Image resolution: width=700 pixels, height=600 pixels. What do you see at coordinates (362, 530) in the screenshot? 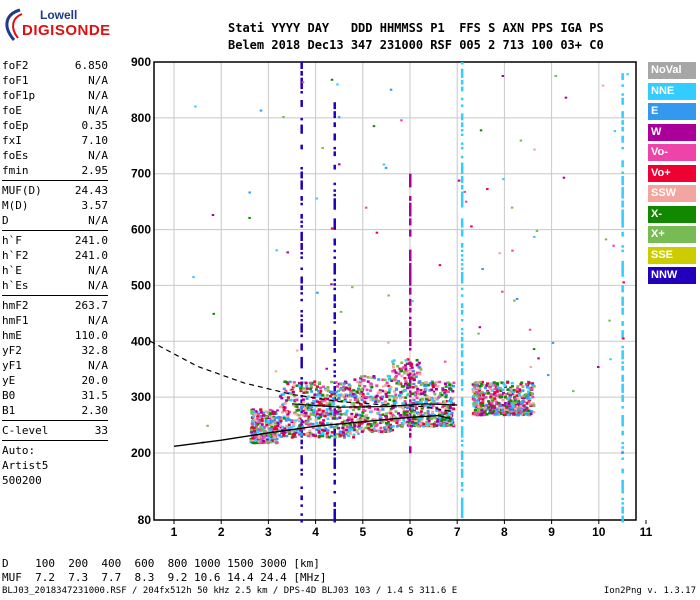
I see `x-tick-label: 5` at bounding box center [362, 530].